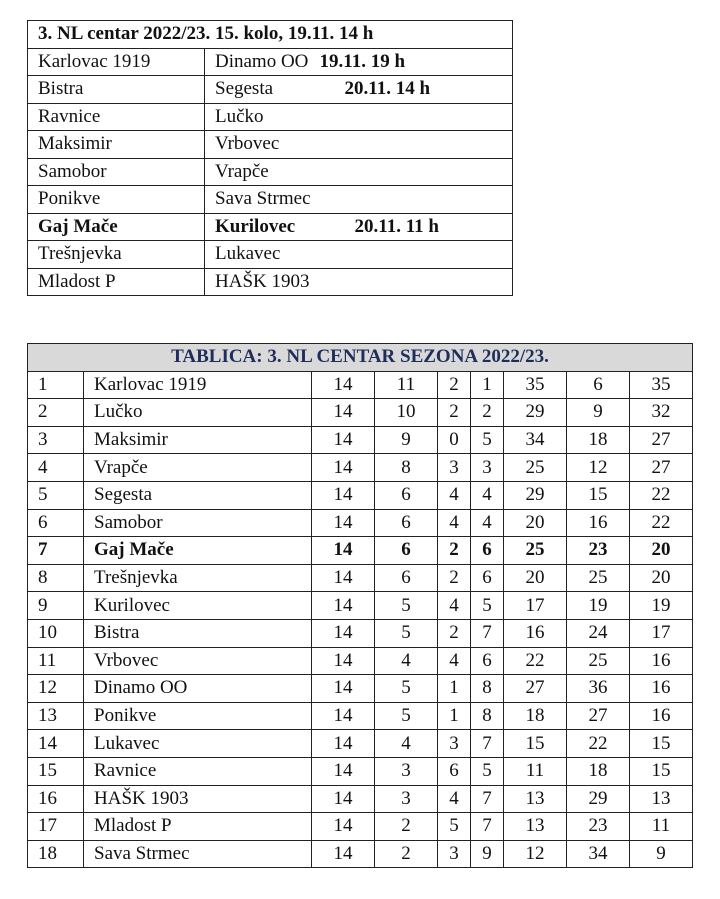  What do you see at coordinates (453, 688) in the screenshot?
I see `draws-cell: 1` at bounding box center [453, 688].